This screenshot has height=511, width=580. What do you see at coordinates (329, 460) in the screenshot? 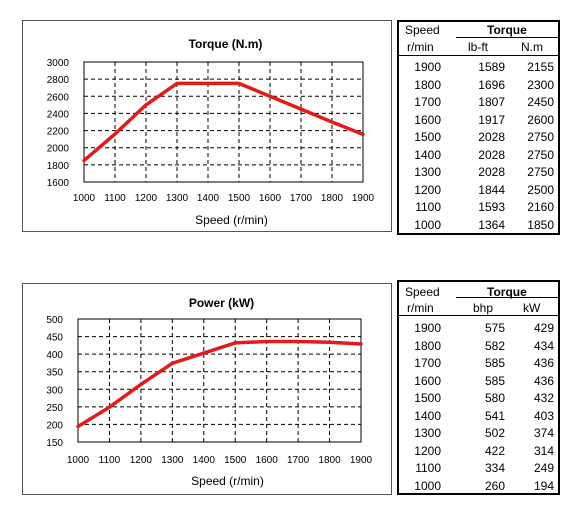
I see `x-tick-label: 1800` at bounding box center [329, 460].